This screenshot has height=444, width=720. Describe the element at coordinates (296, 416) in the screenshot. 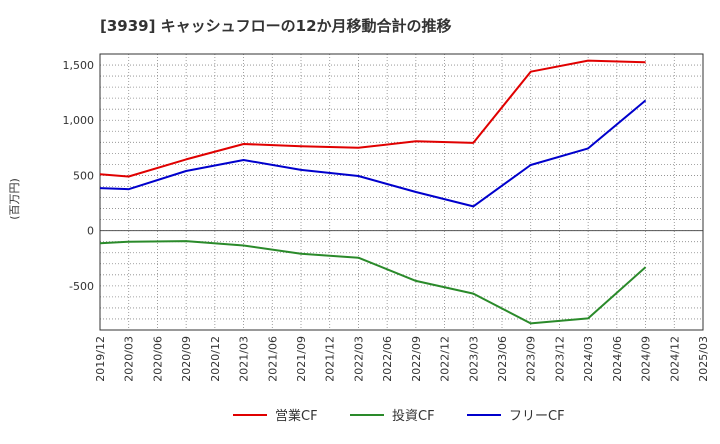

I see `legend-label-1: 営業CF` at that location.